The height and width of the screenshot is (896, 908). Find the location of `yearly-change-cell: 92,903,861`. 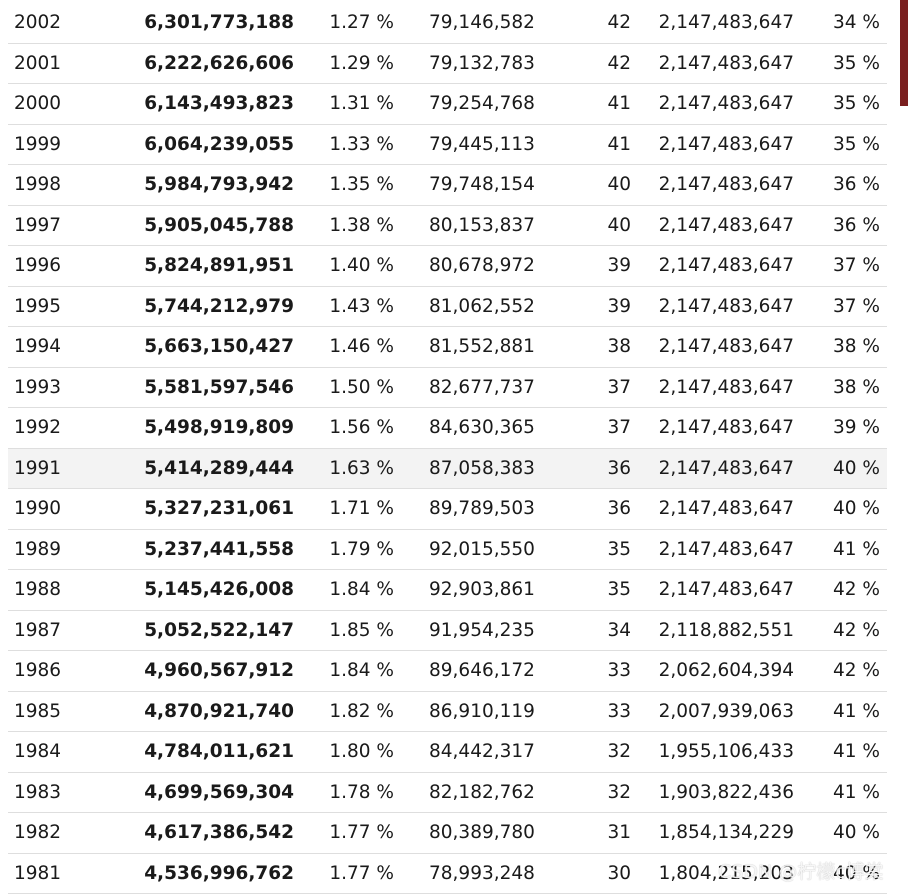

yearly-change-cell: 92,903,861 is located at coordinates (482, 589).